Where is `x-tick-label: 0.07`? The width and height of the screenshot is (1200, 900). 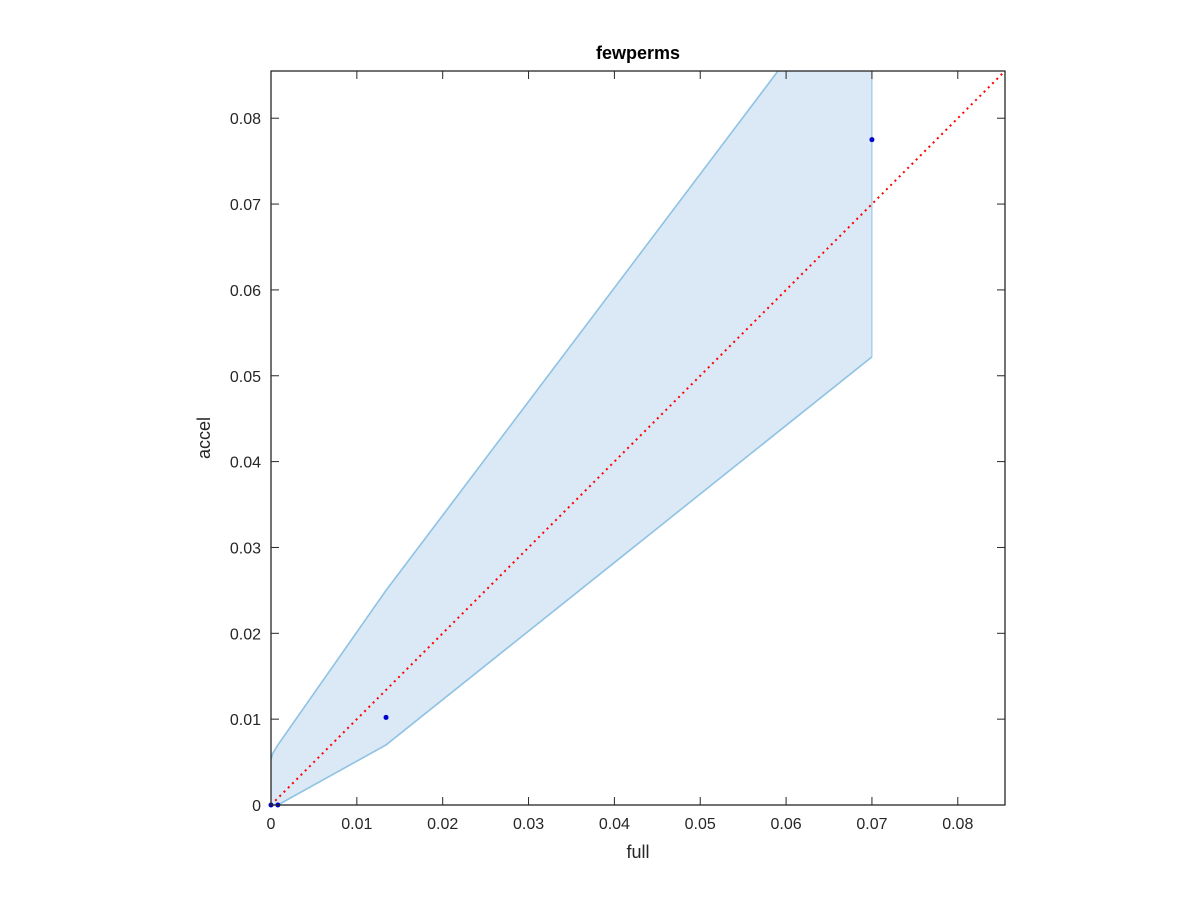
x-tick-label: 0.07 is located at coordinates (871, 824).